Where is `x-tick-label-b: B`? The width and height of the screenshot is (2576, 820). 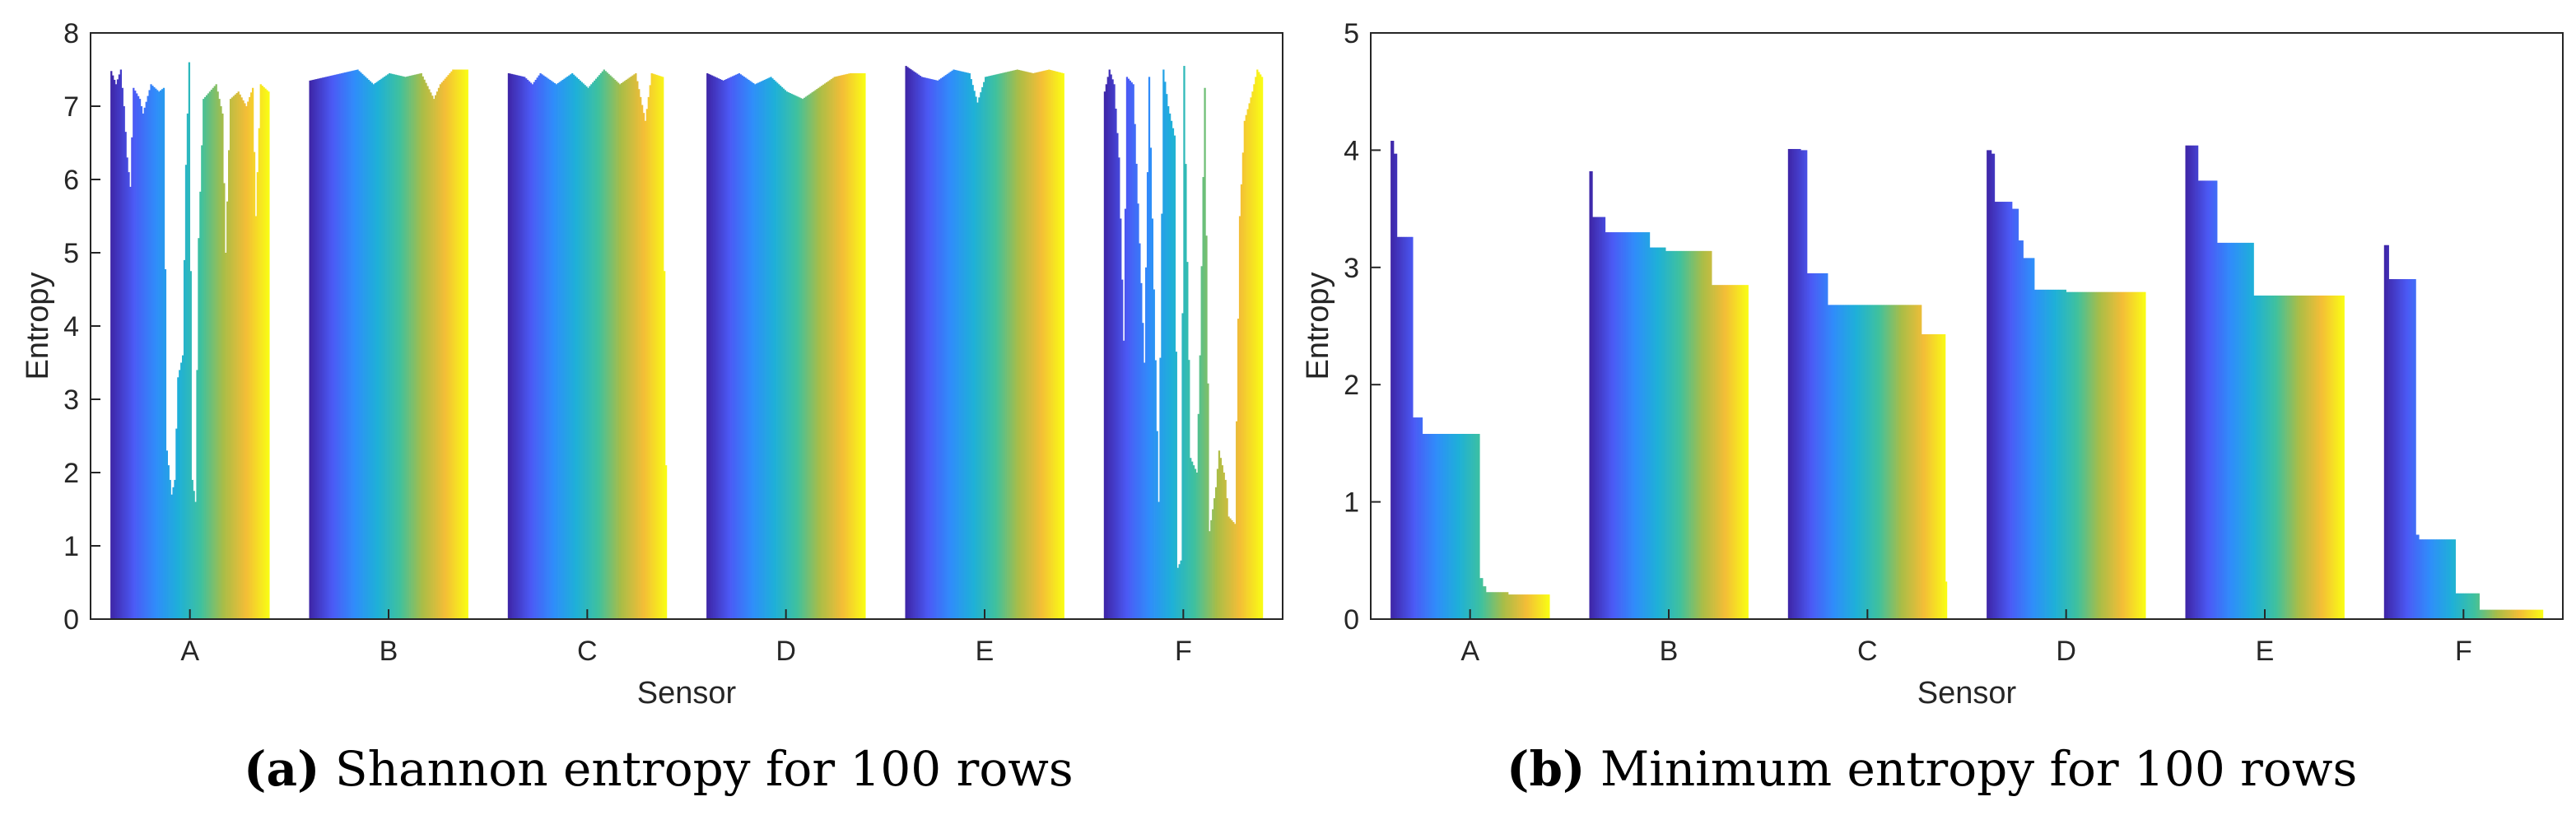
x-tick-label-b: B is located at coordinates (389, 651).